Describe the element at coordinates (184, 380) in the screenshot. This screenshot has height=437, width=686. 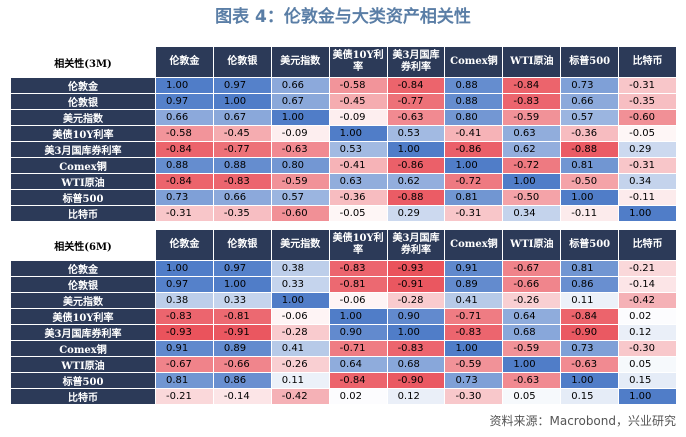
I see `value-cell: 0.81` at that location.